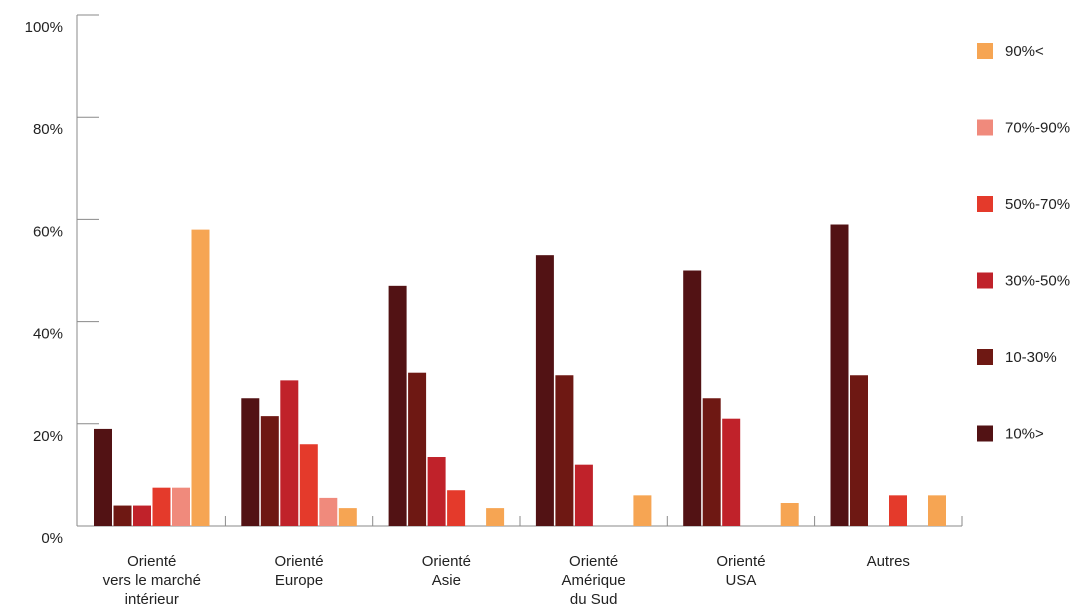 Image resolution: width=1083 pixels, height=604 pixels. Describe the element at coordinates (888, 561) in the screenshot. I see `category-label: Autres` at that location.